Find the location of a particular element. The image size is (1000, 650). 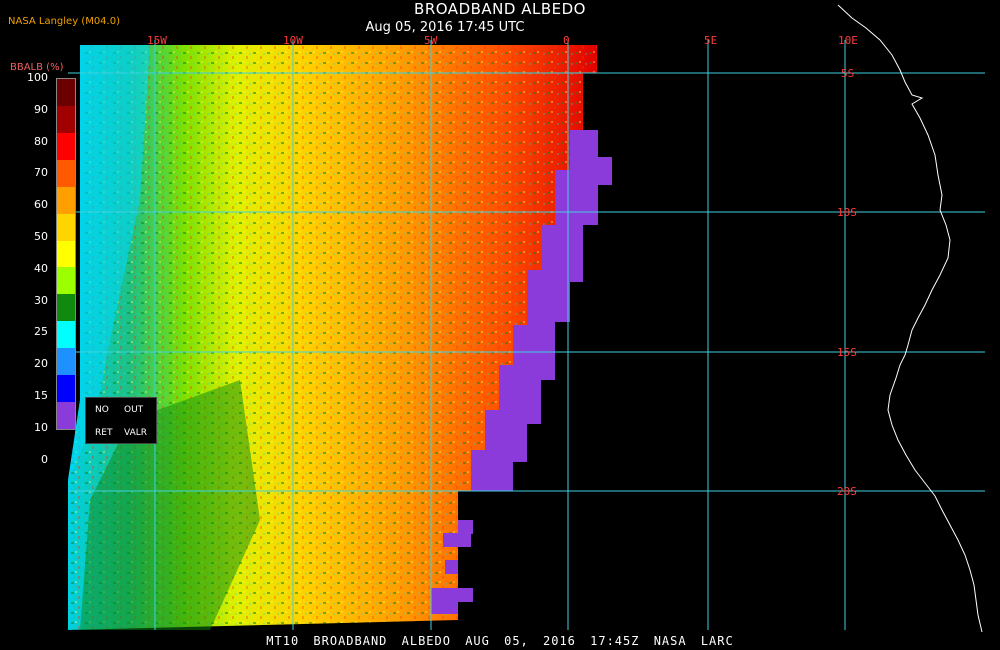

lat-label: 10S is located at coordinates (847, 212).